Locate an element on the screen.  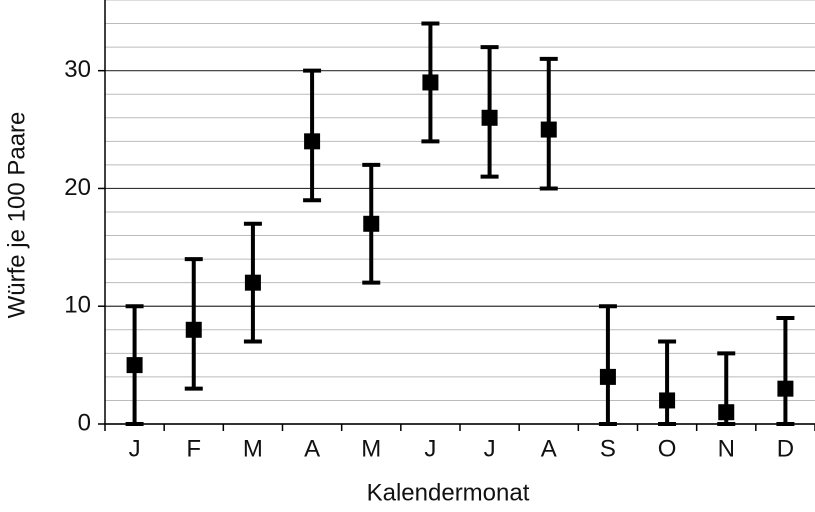
y-tick-label: 10 is located at coordinates (77, 305).